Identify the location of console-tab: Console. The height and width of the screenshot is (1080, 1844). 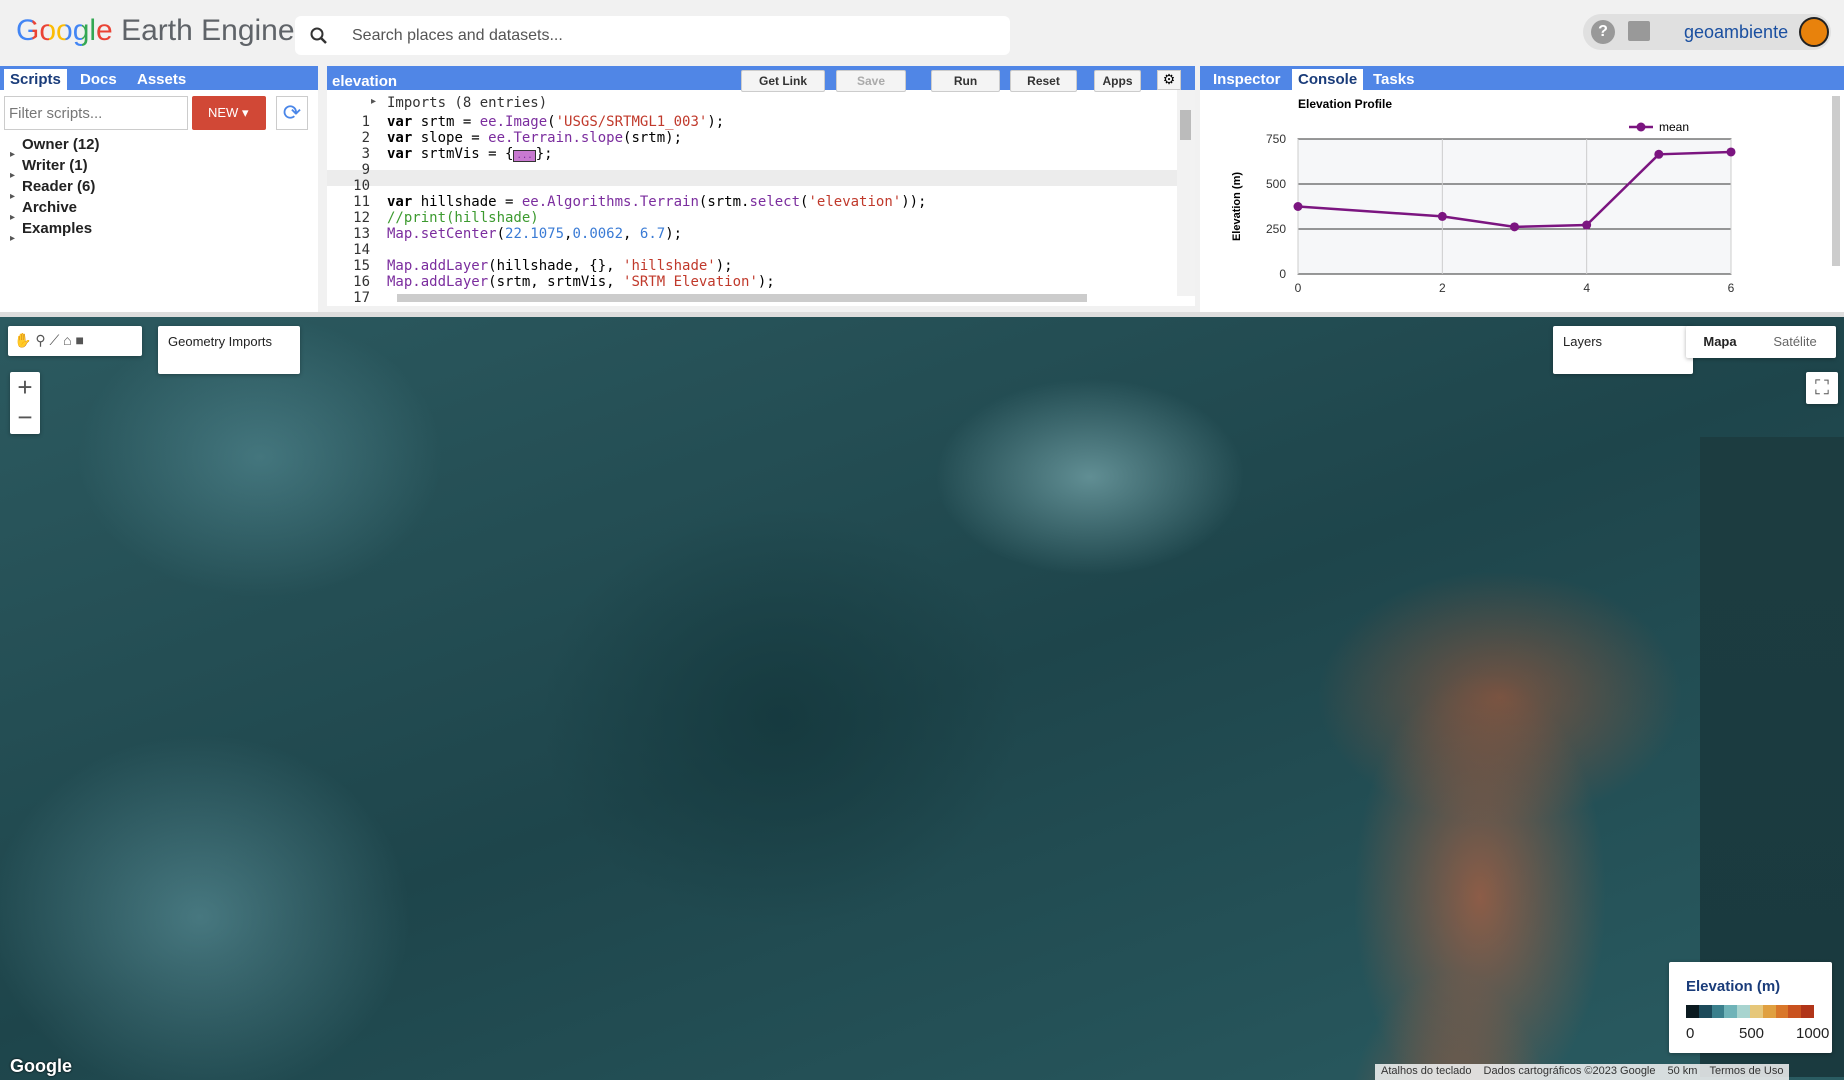
(1328, 79).